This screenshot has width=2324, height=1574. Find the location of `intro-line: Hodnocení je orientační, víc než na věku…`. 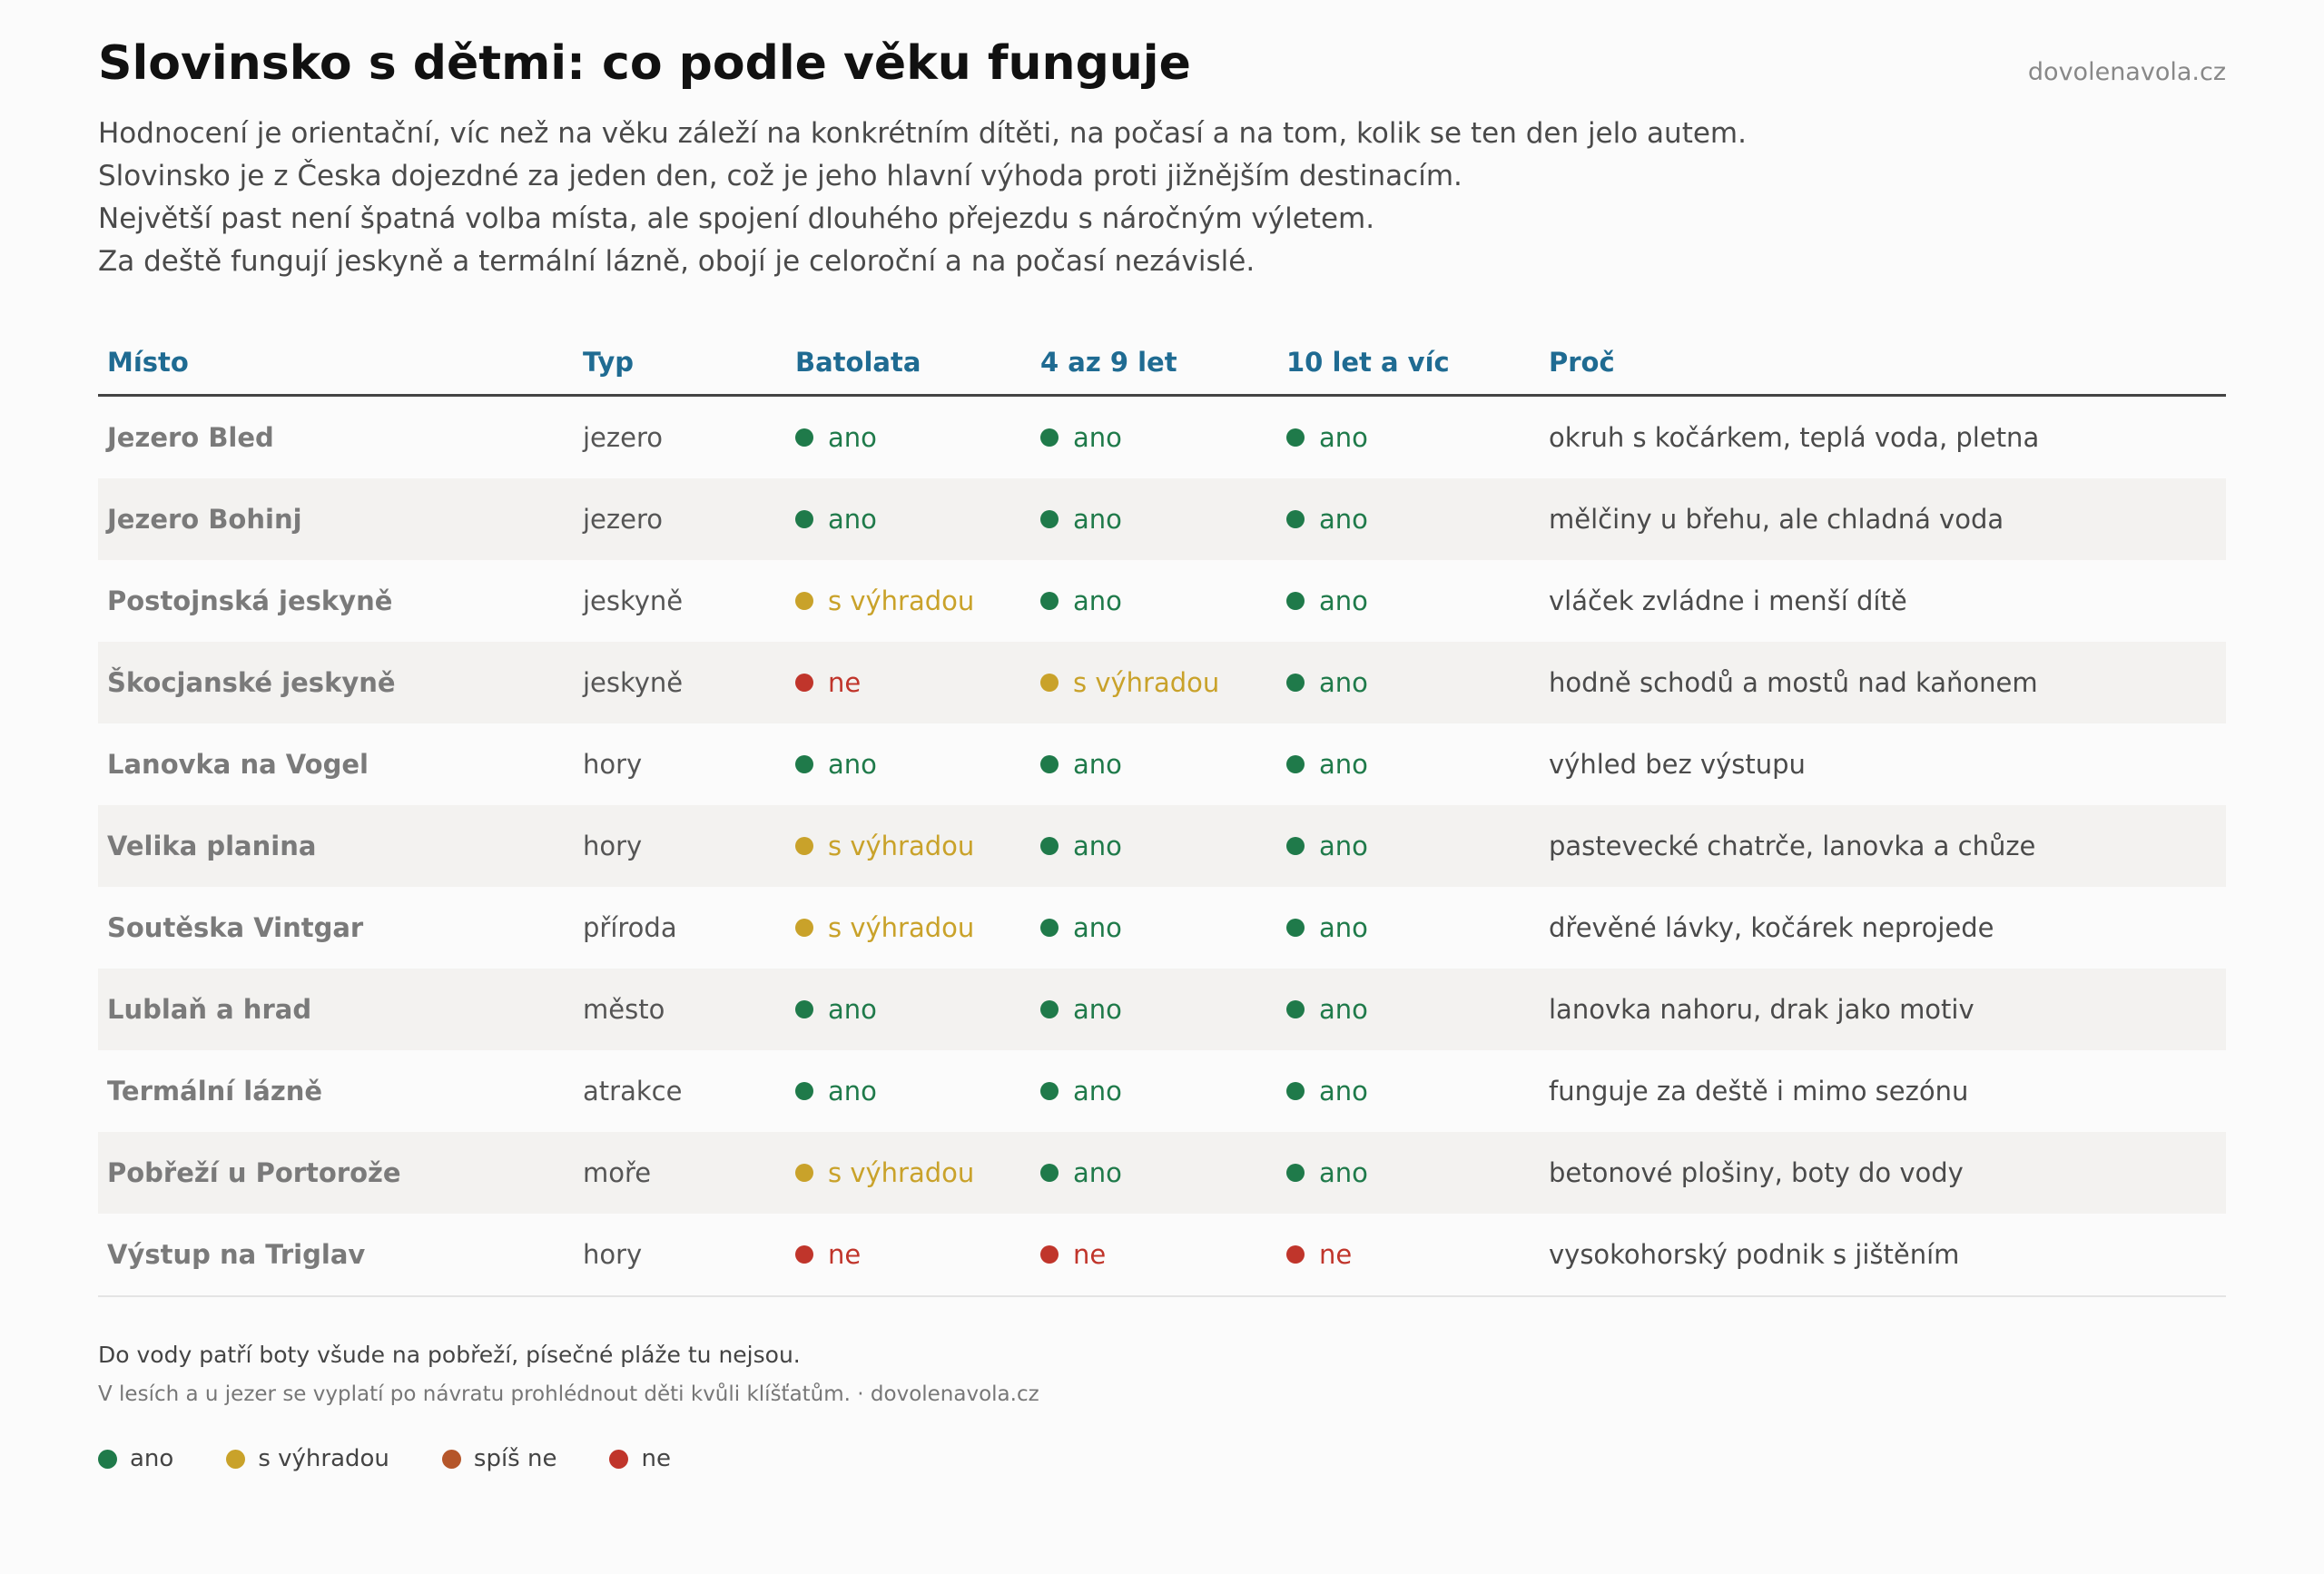

intro-line: Hodnocení je orientační, víc než na věku… is located at coordinates (922, 133).